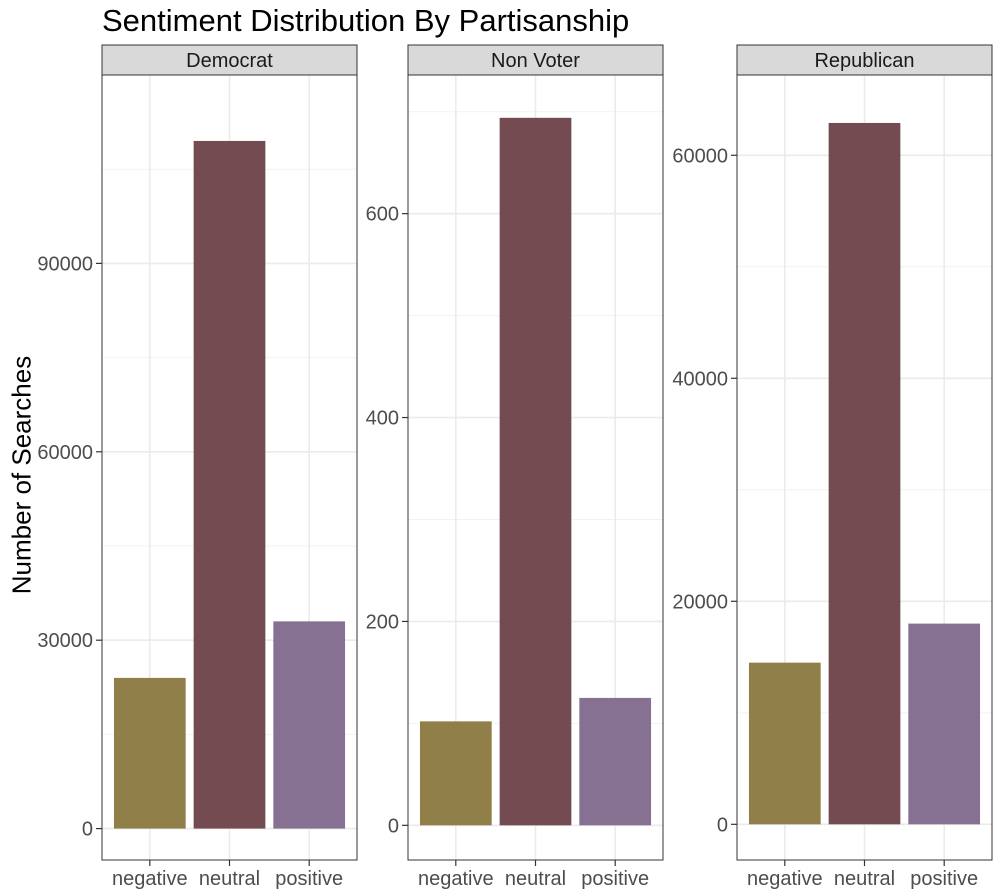 Image resolution: width=1000 pixels, height=896 pixels. I want to click on facet-strip-label: Democrat, so click(229, 61).